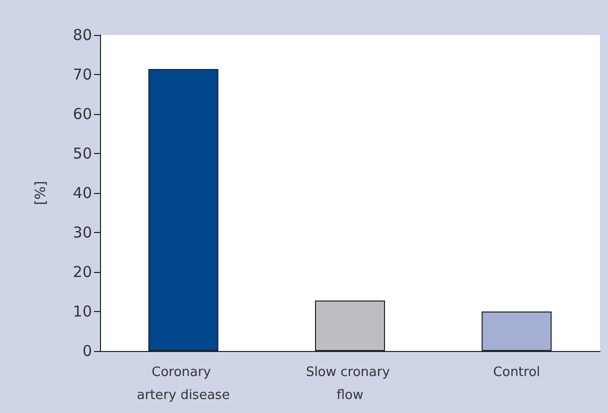 This screenshot has width=608, height=413. I want to click on y-tick-label: 10, so click(82, 311).